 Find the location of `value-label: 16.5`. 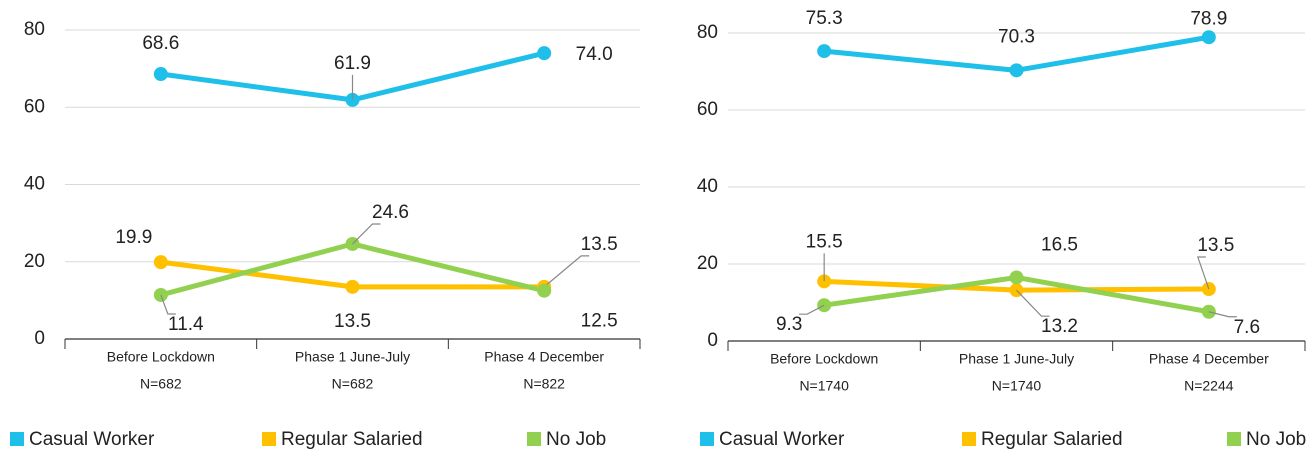

value-label: 16.5 is located at coordinates (1059, 244).